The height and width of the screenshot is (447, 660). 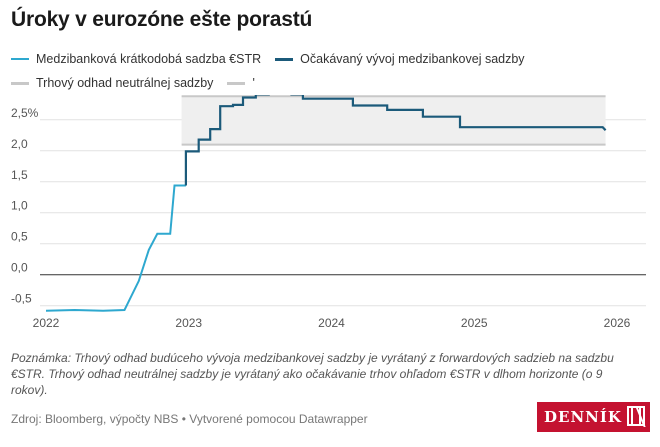 What do you see at coordinates (115, 248) in the screenshot?
I see `series-line-estr` at bounding box center [115, 248].